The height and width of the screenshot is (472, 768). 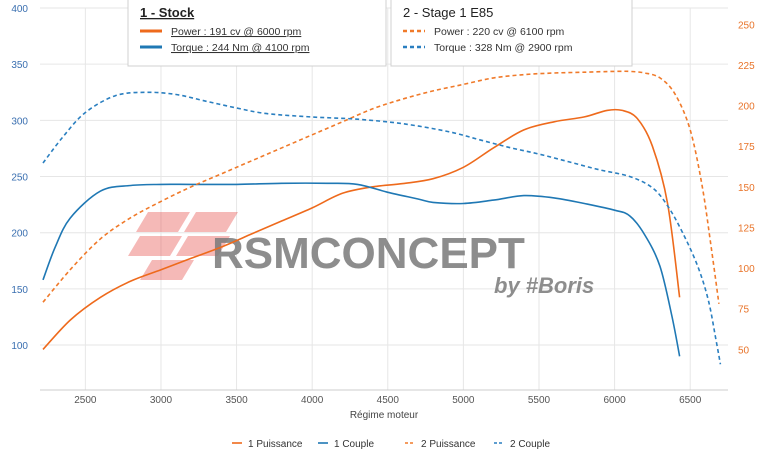 I want to click on x-tick-label: 6500, so click(x=690, y=400).